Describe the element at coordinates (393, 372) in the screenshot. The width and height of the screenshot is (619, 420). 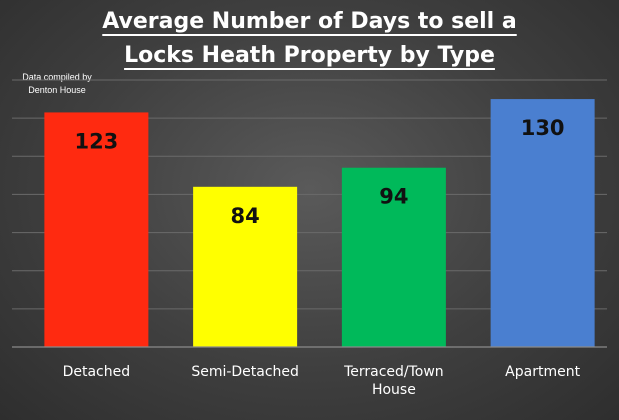
I see `category-label-3-line-1: Terraced/Town` at that location.